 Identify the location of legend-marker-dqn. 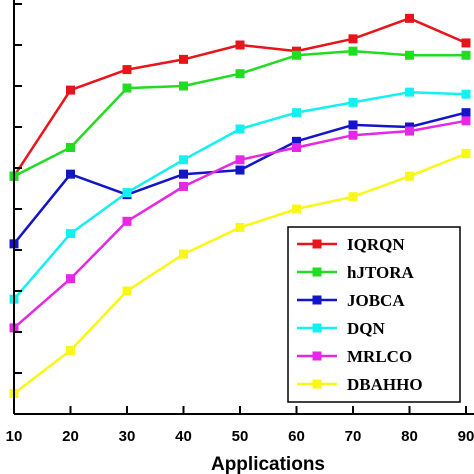
(317, 328).